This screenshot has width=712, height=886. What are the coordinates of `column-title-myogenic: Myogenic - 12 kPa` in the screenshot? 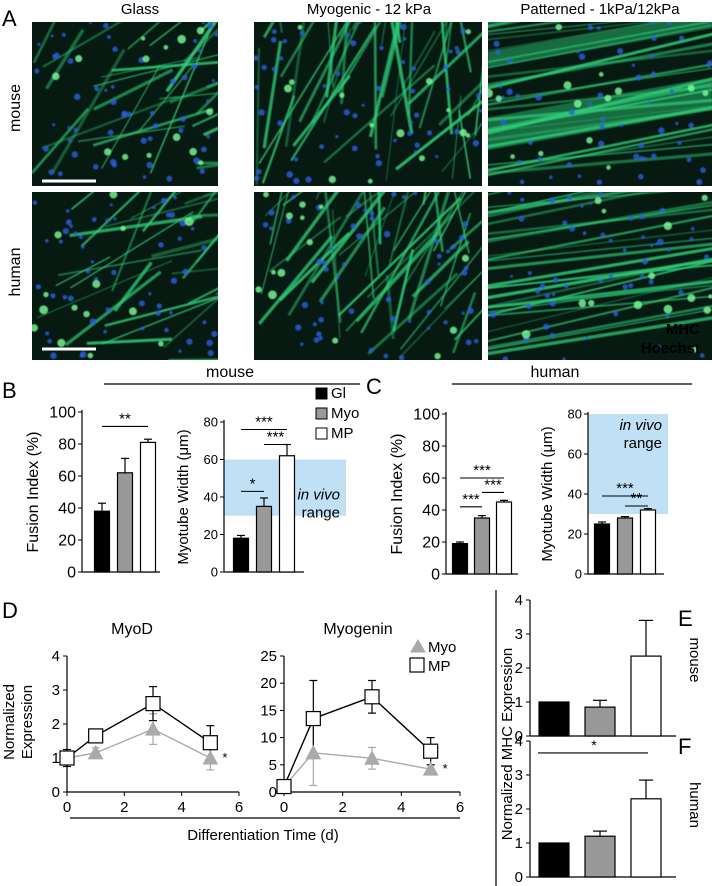 It's located at (369, 9).